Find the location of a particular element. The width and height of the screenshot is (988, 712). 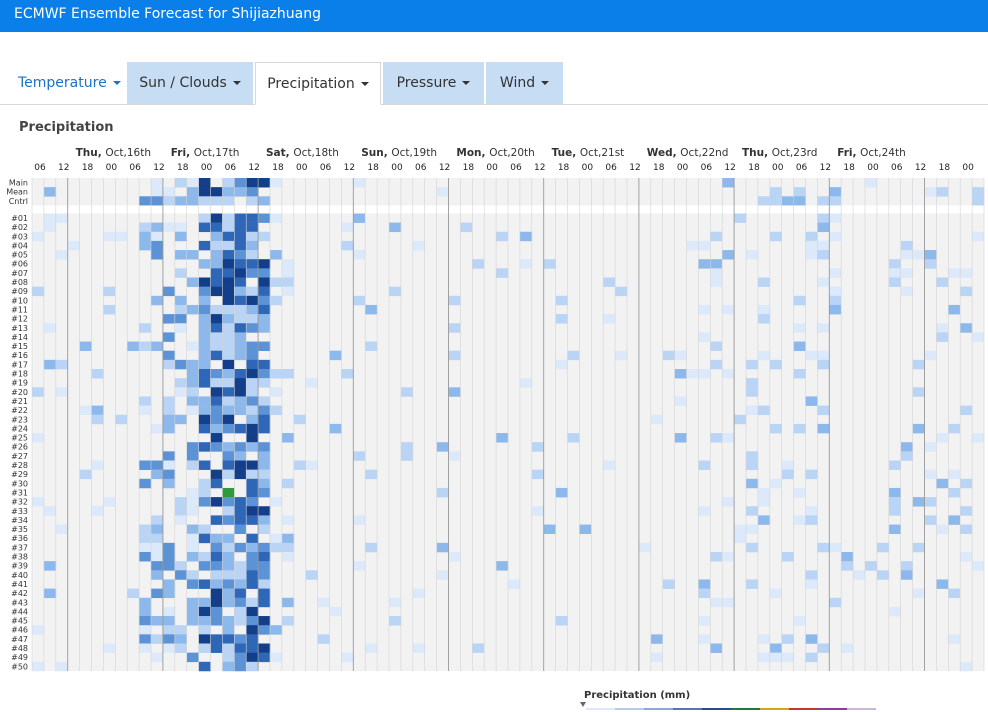

row-label: #18 is located at coordinates (19, 374).